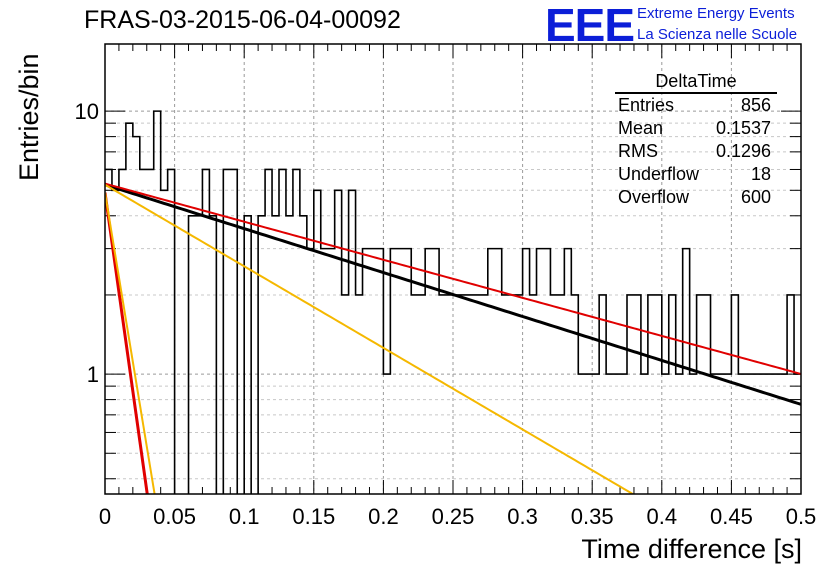  Describe the element at coordinates (646, 105) in the screenshot. I see `stats-label: Entries` at that location.